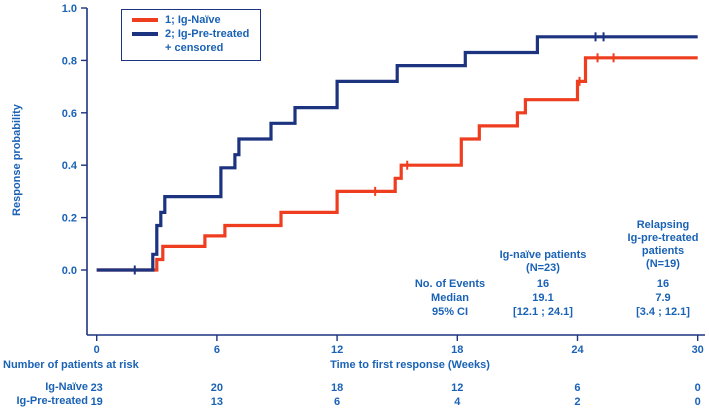  I want to click on stats-value: 7.9, so click(663, 298).